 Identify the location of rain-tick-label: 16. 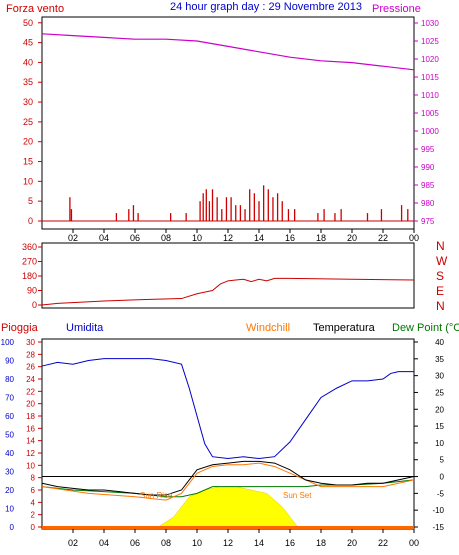
(30, 428).